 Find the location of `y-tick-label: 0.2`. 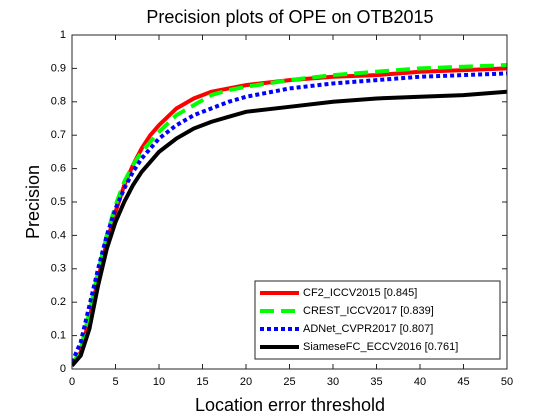

y-tick-label: 0.2 is located at coordinates (58, 302).